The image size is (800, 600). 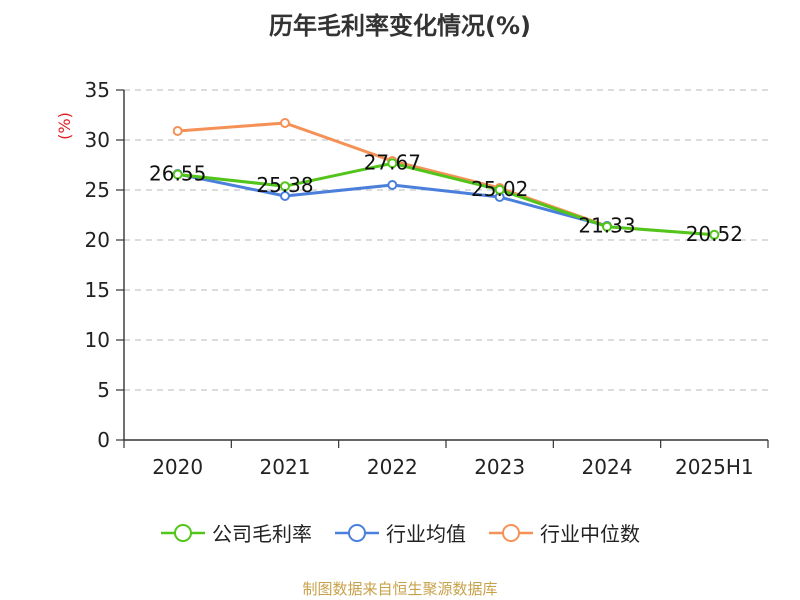 What do you see at coordinates (97, 90) in the screenshot?
I see `y-tick-label: 35` at bounding box center [97, 90].